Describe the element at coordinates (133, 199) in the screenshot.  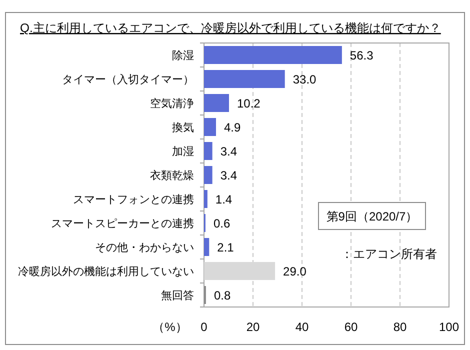
I see `y-tick-label: スマートフォンとの連携` at that location.